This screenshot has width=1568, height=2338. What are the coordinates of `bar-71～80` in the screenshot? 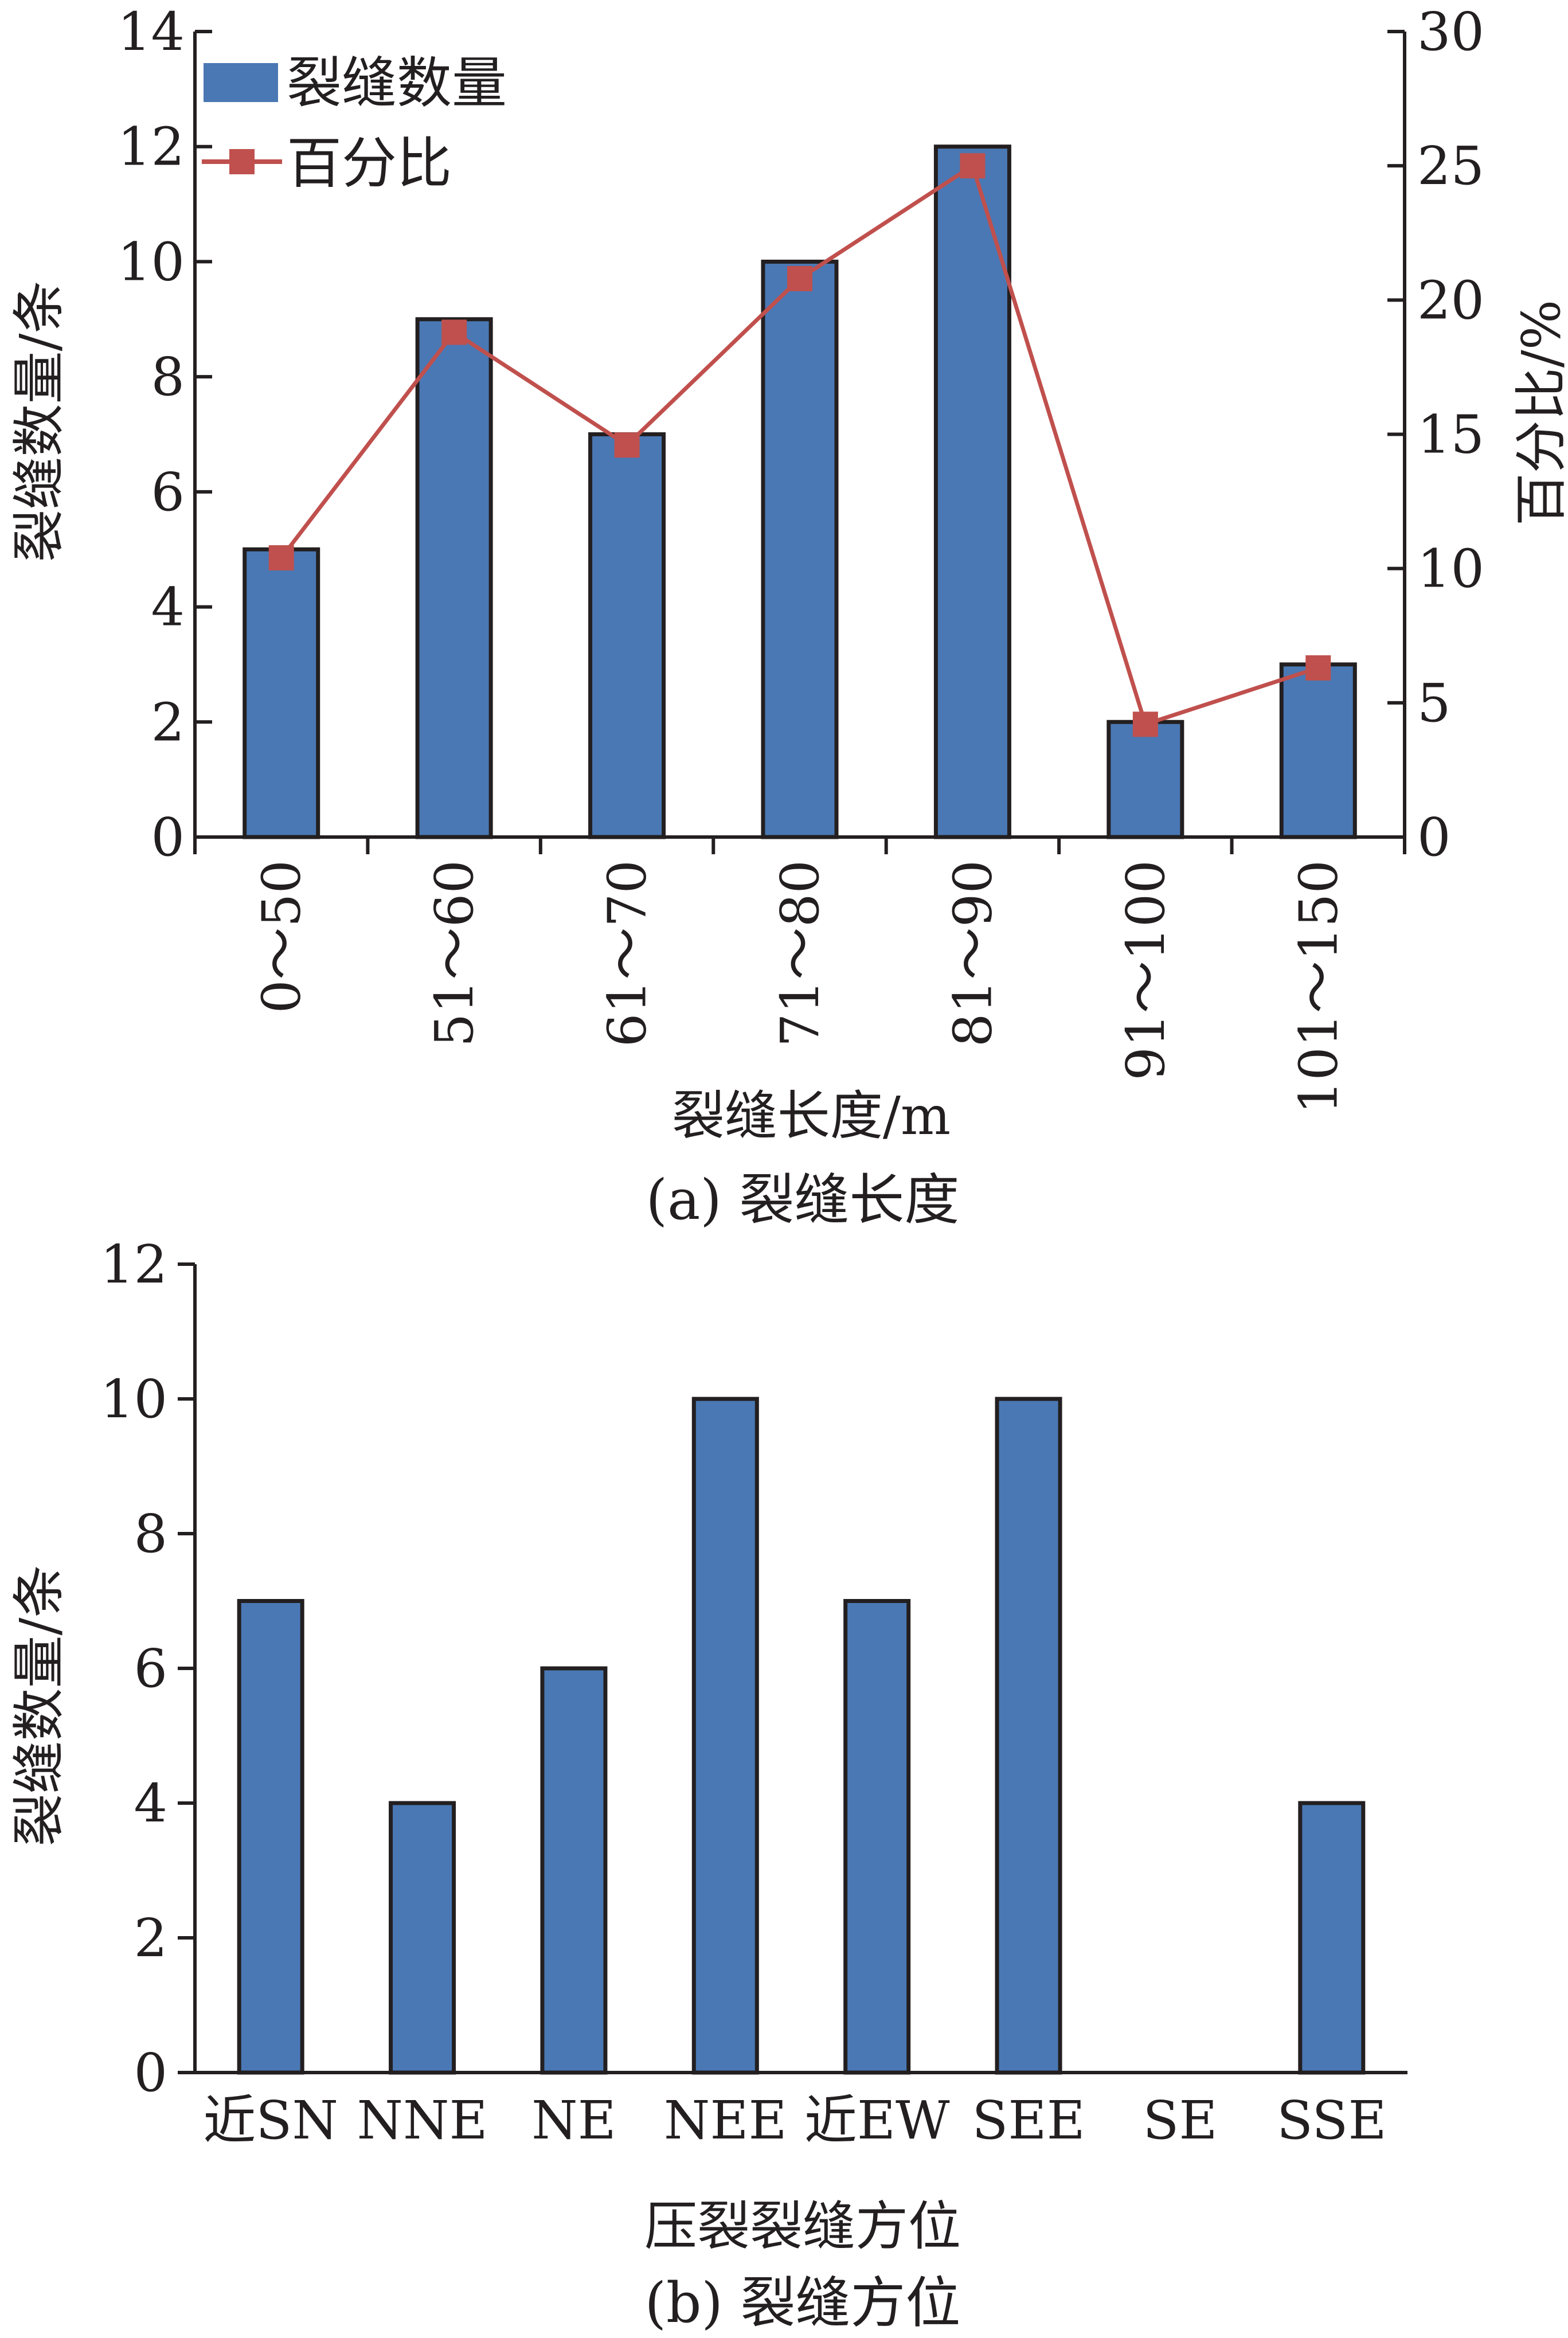 It's located at (800, 549).